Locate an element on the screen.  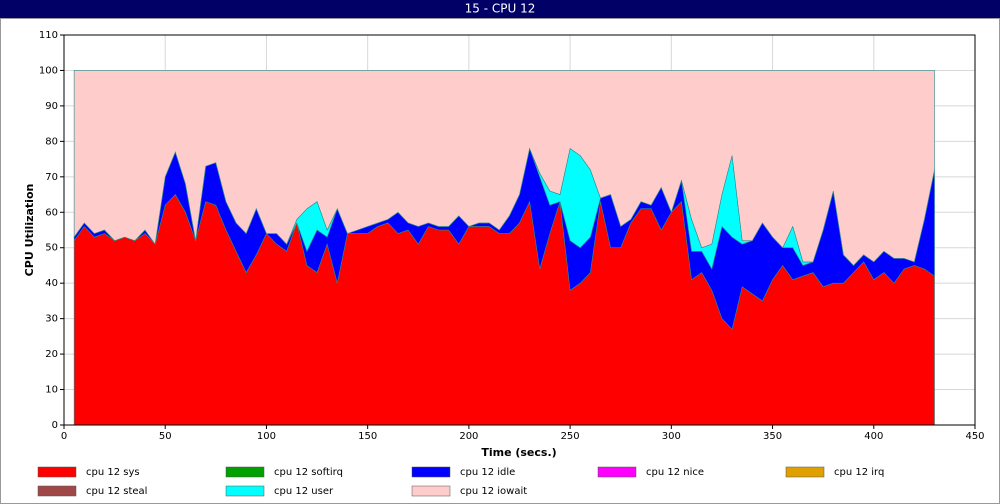
y-tick-label: 80 is located at coordinates (51, 141).